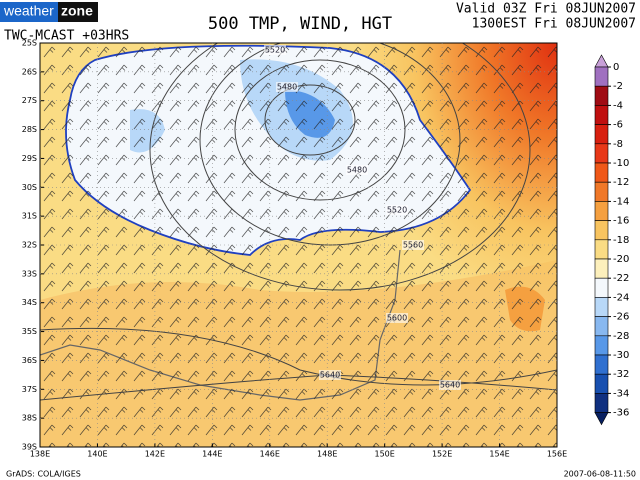  What do you see at coordinates (621, 393) in the screenshot?
I see `colorbar-label: -34` at bounding box center [621, 393].